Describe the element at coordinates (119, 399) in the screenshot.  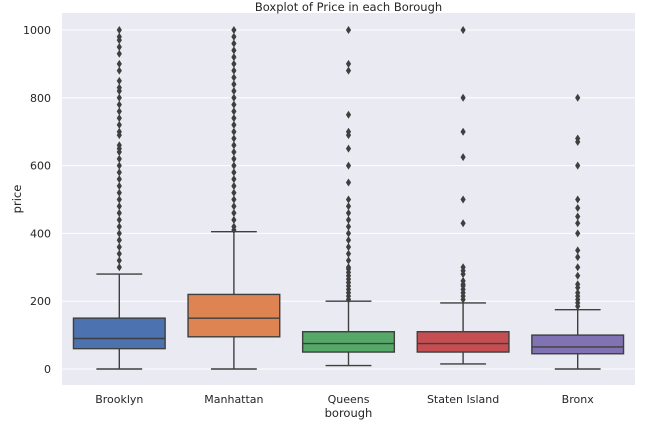
I see `x-tick-label: Brooklyn` at that location.